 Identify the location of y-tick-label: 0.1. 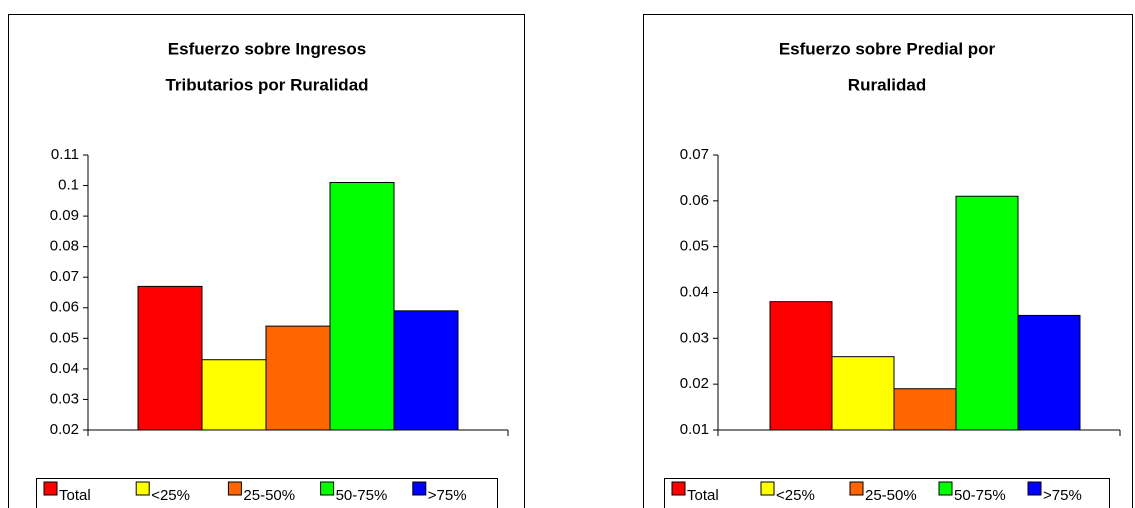
(68, 185).